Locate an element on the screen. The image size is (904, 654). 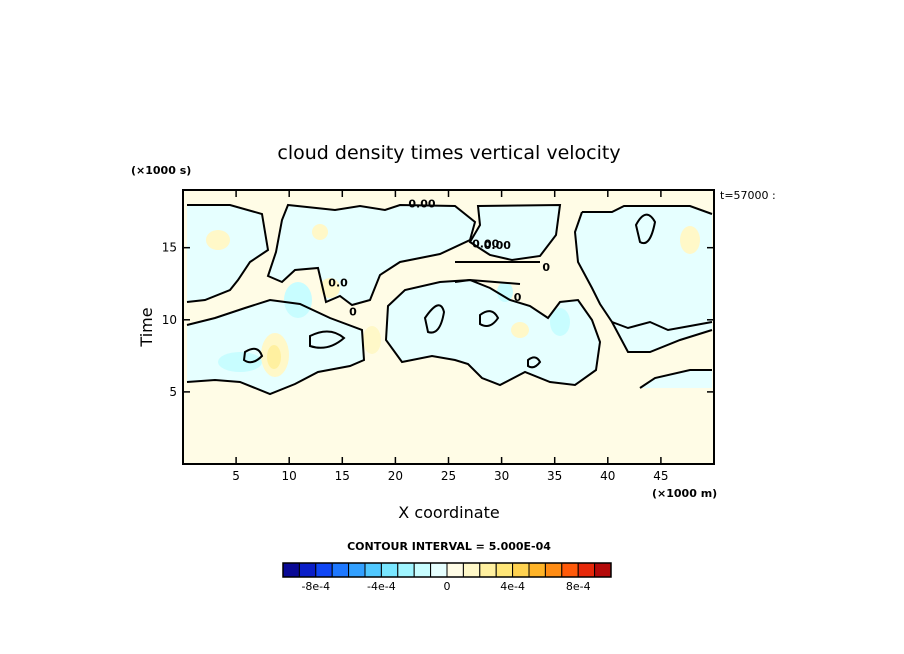
y-tick-label: 15 is located at coordinates (169, 248).